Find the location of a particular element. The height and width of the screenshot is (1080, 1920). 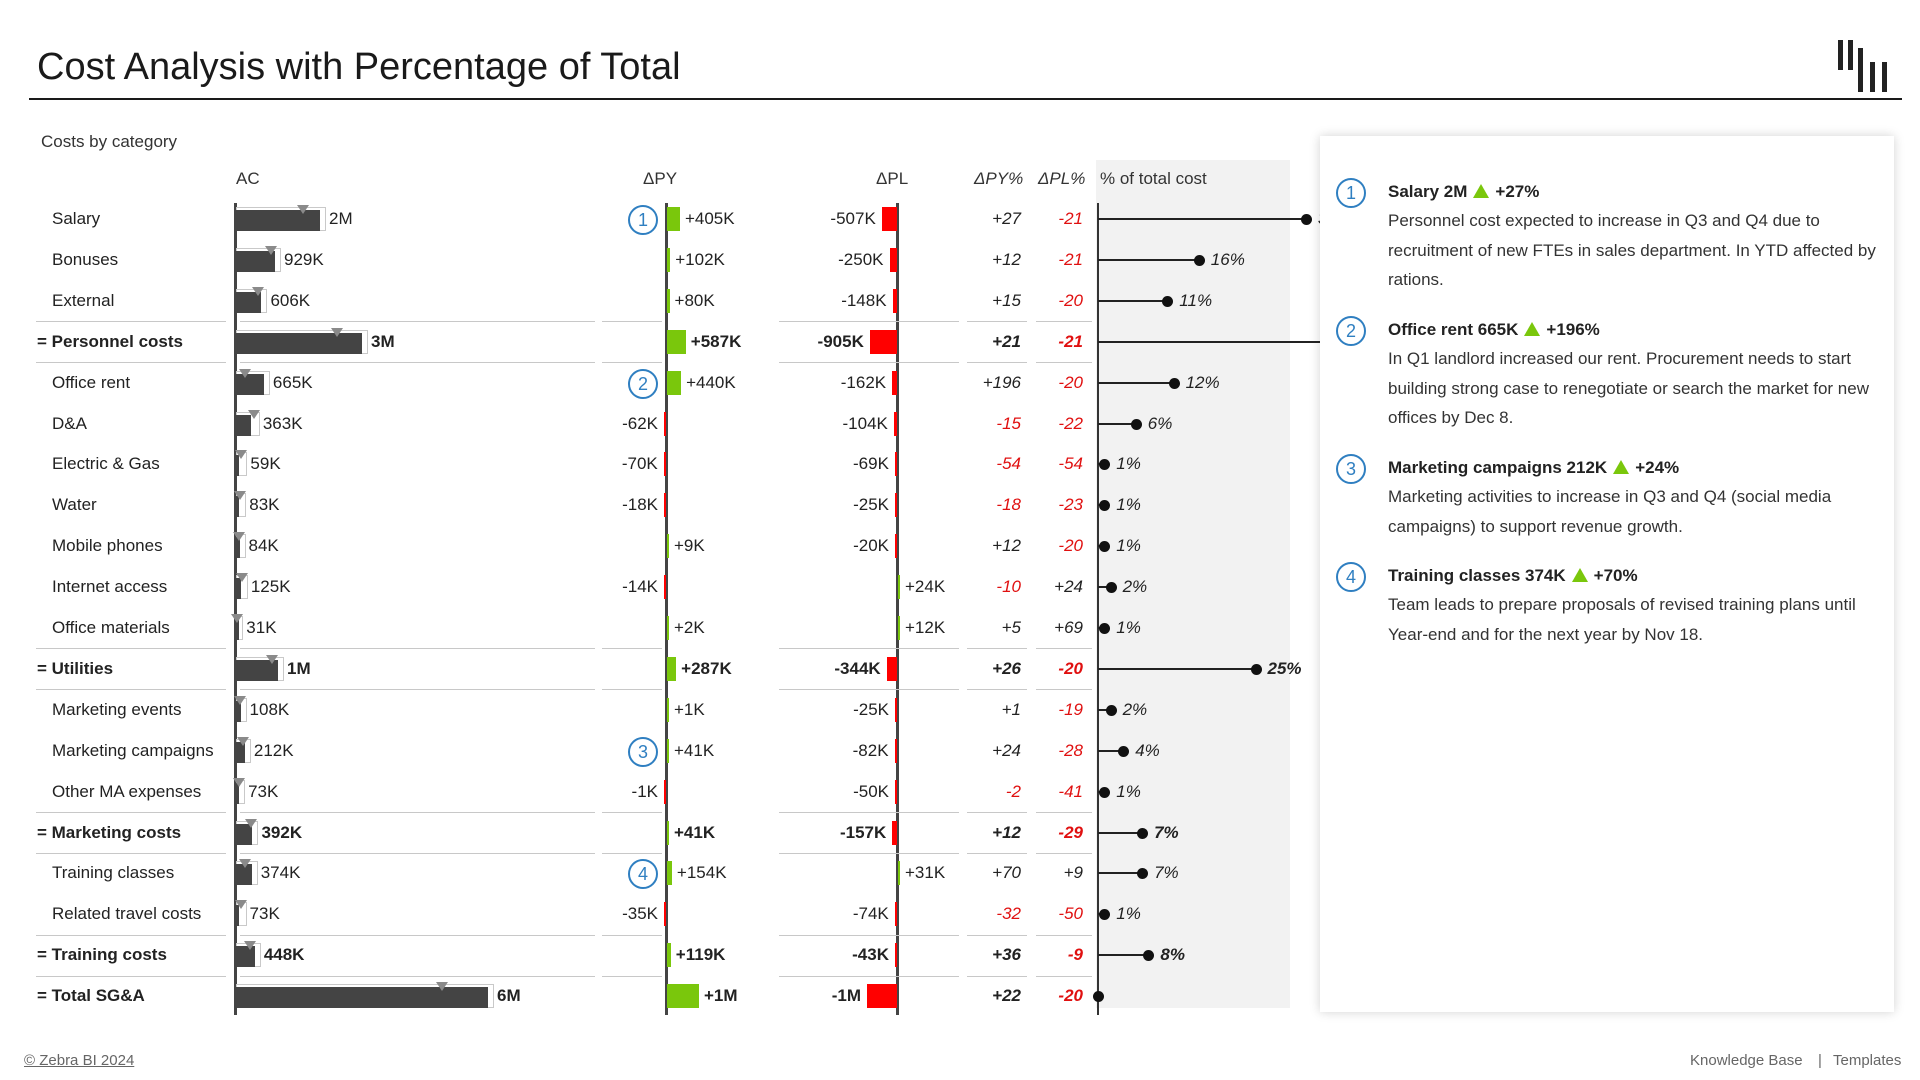

copyright-link: © Zebra BI 2024 is located at coordinates (79, 1060).